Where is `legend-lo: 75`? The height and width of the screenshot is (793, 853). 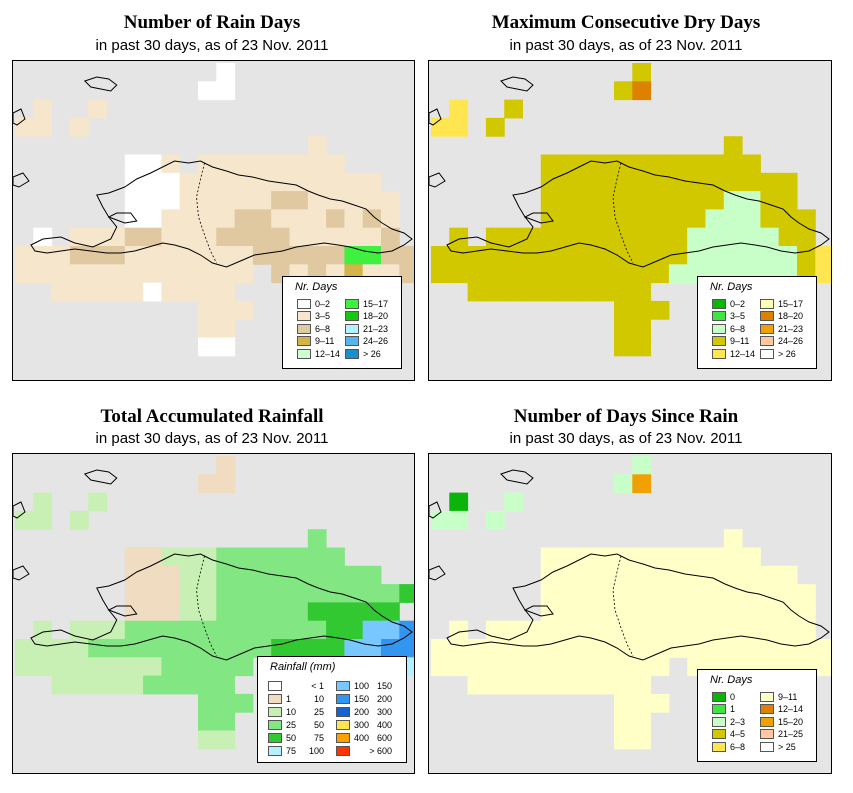
legend-lo: 75 is located at coordinates (291, 750).